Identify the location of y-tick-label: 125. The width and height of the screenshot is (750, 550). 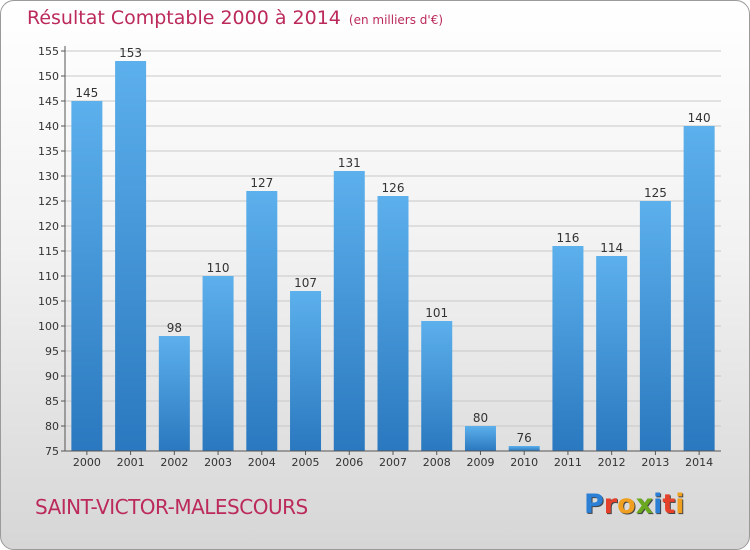
(48, 201).